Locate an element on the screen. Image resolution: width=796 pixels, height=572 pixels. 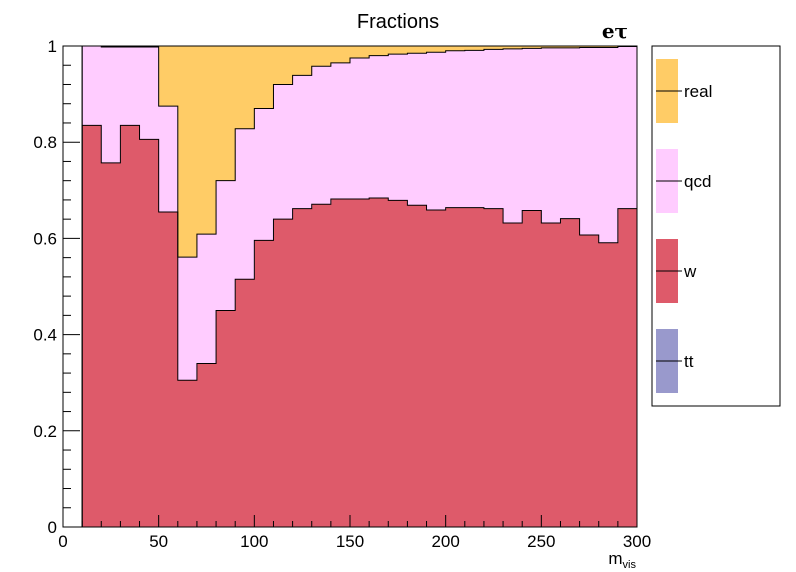
y-axis: 0 0.2 0.4 0.6 0.8 1 is located at coordinates (56, 287).